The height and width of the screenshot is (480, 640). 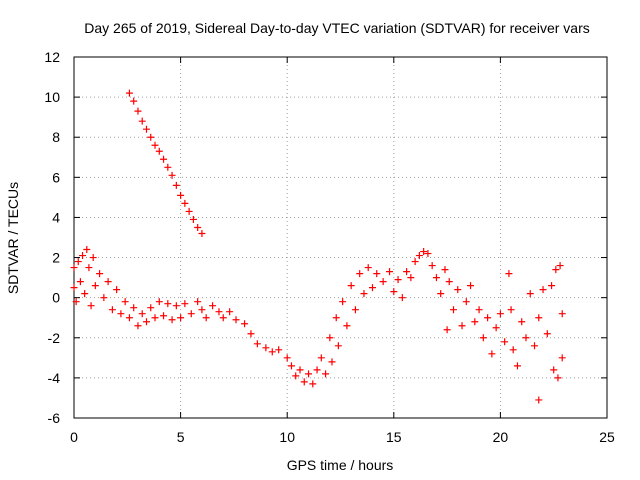 I want to click on x-tick-label: 15, so click(x=394, y=437).